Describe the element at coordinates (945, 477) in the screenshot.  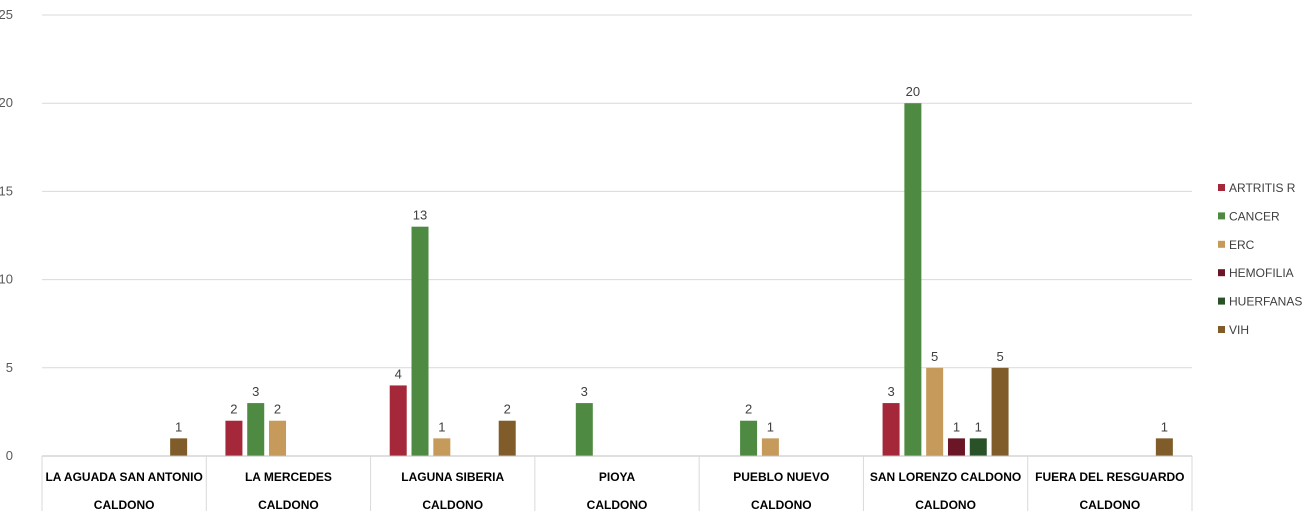
I see `x-category-label: SAN LORENZO CALDONO` at that location.